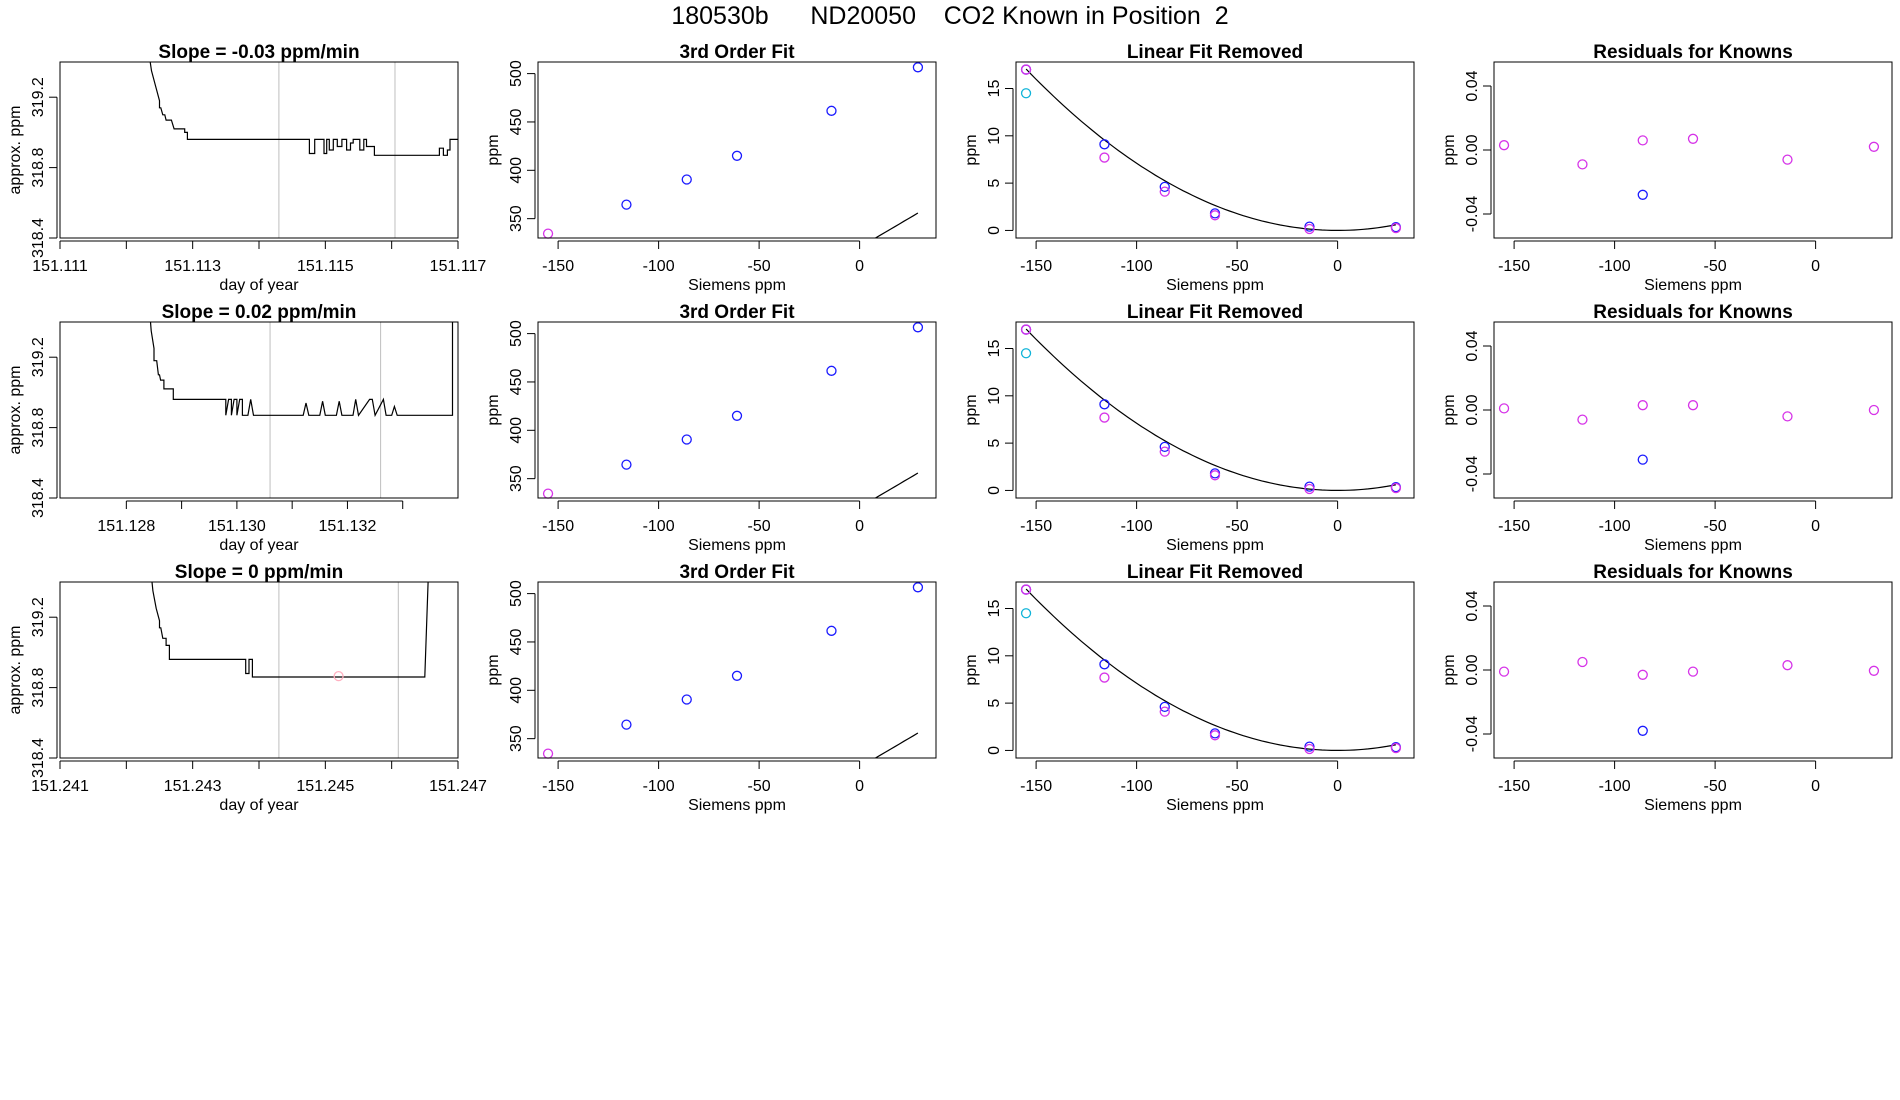  Describe the element at coordinates (458, 266) in the screenshot. I see `x-tick-label: 151.117` at that location.